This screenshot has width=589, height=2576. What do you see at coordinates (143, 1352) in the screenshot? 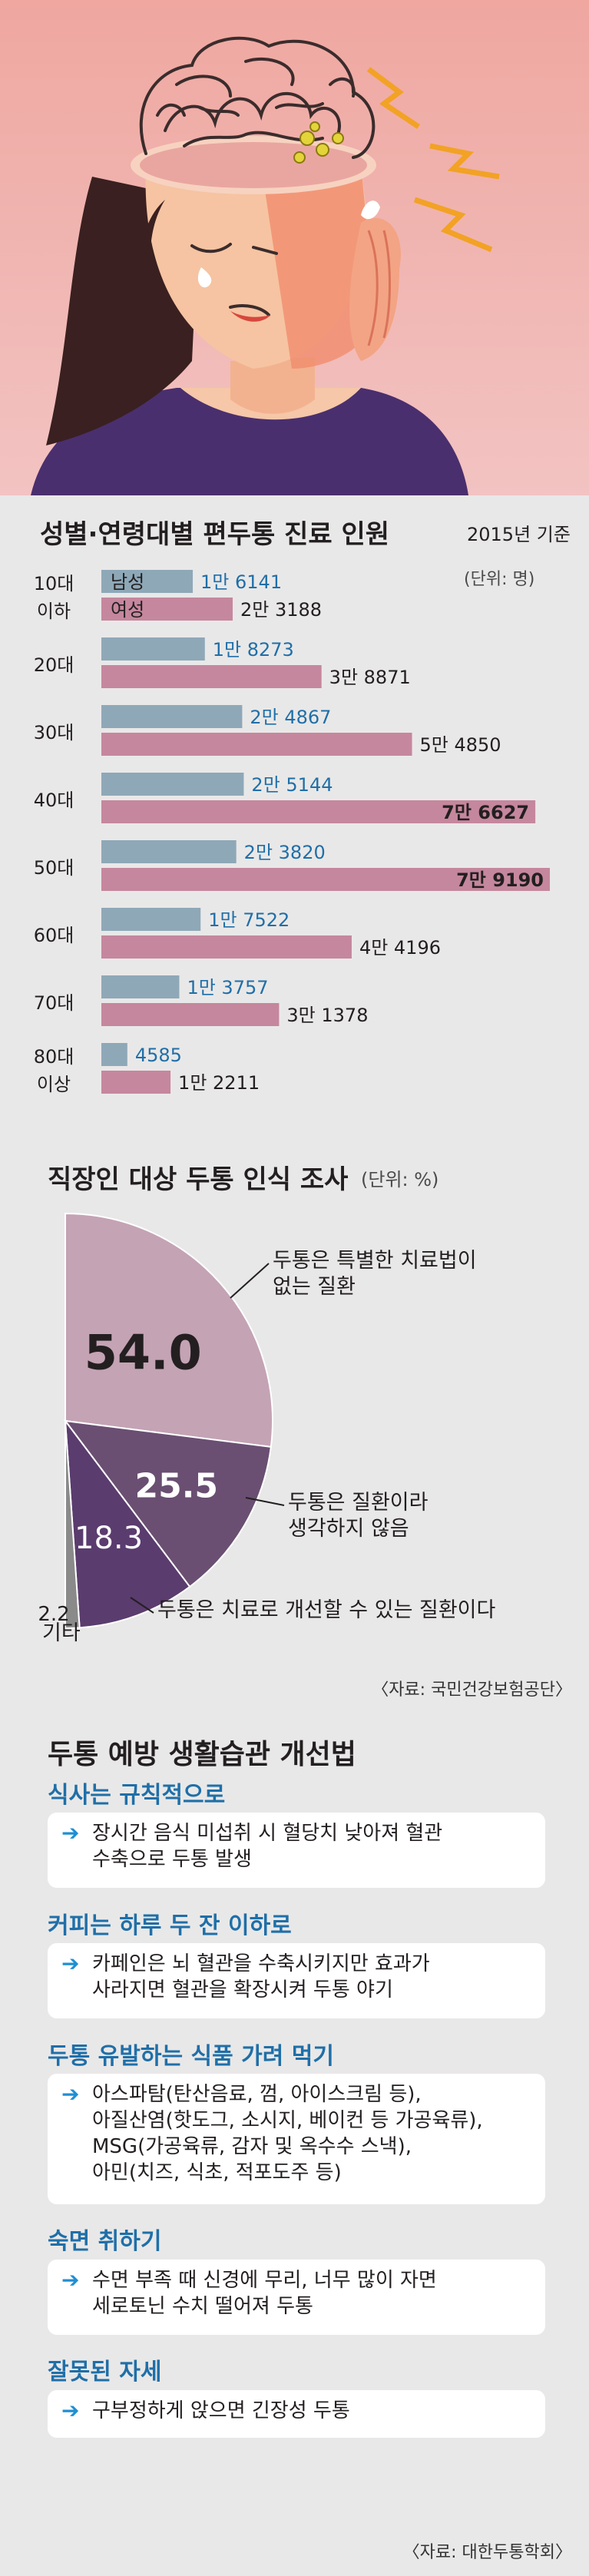
I see `pie-value-label: 54.0` at bounding box center [143, 1352].